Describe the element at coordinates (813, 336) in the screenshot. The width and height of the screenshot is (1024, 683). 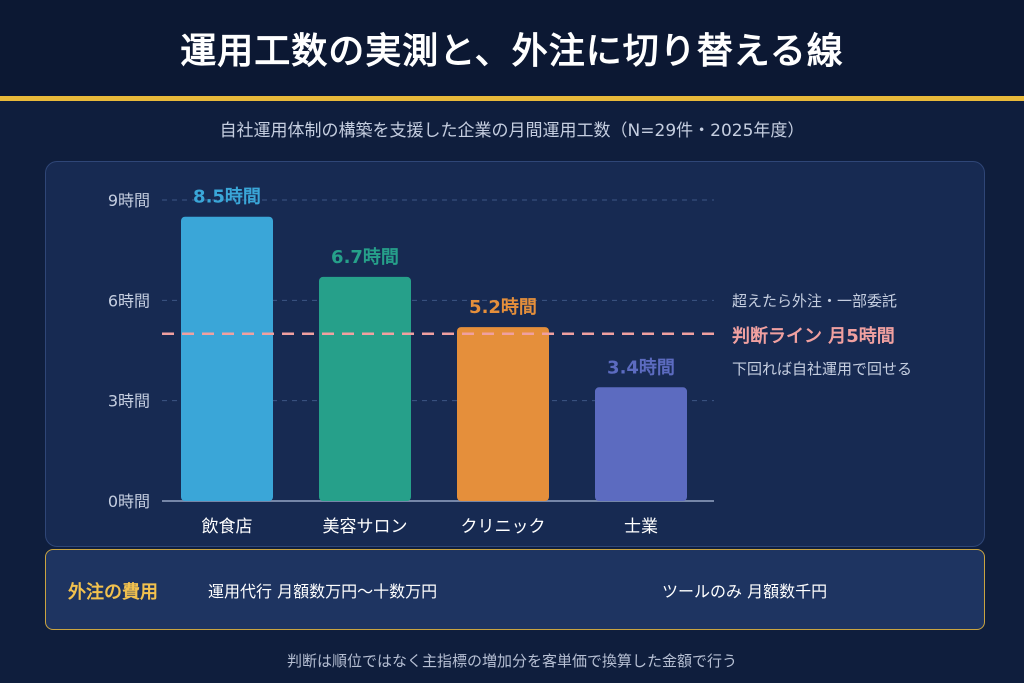
I see `threshold-label: 判断ライン 月5時間` at that location.